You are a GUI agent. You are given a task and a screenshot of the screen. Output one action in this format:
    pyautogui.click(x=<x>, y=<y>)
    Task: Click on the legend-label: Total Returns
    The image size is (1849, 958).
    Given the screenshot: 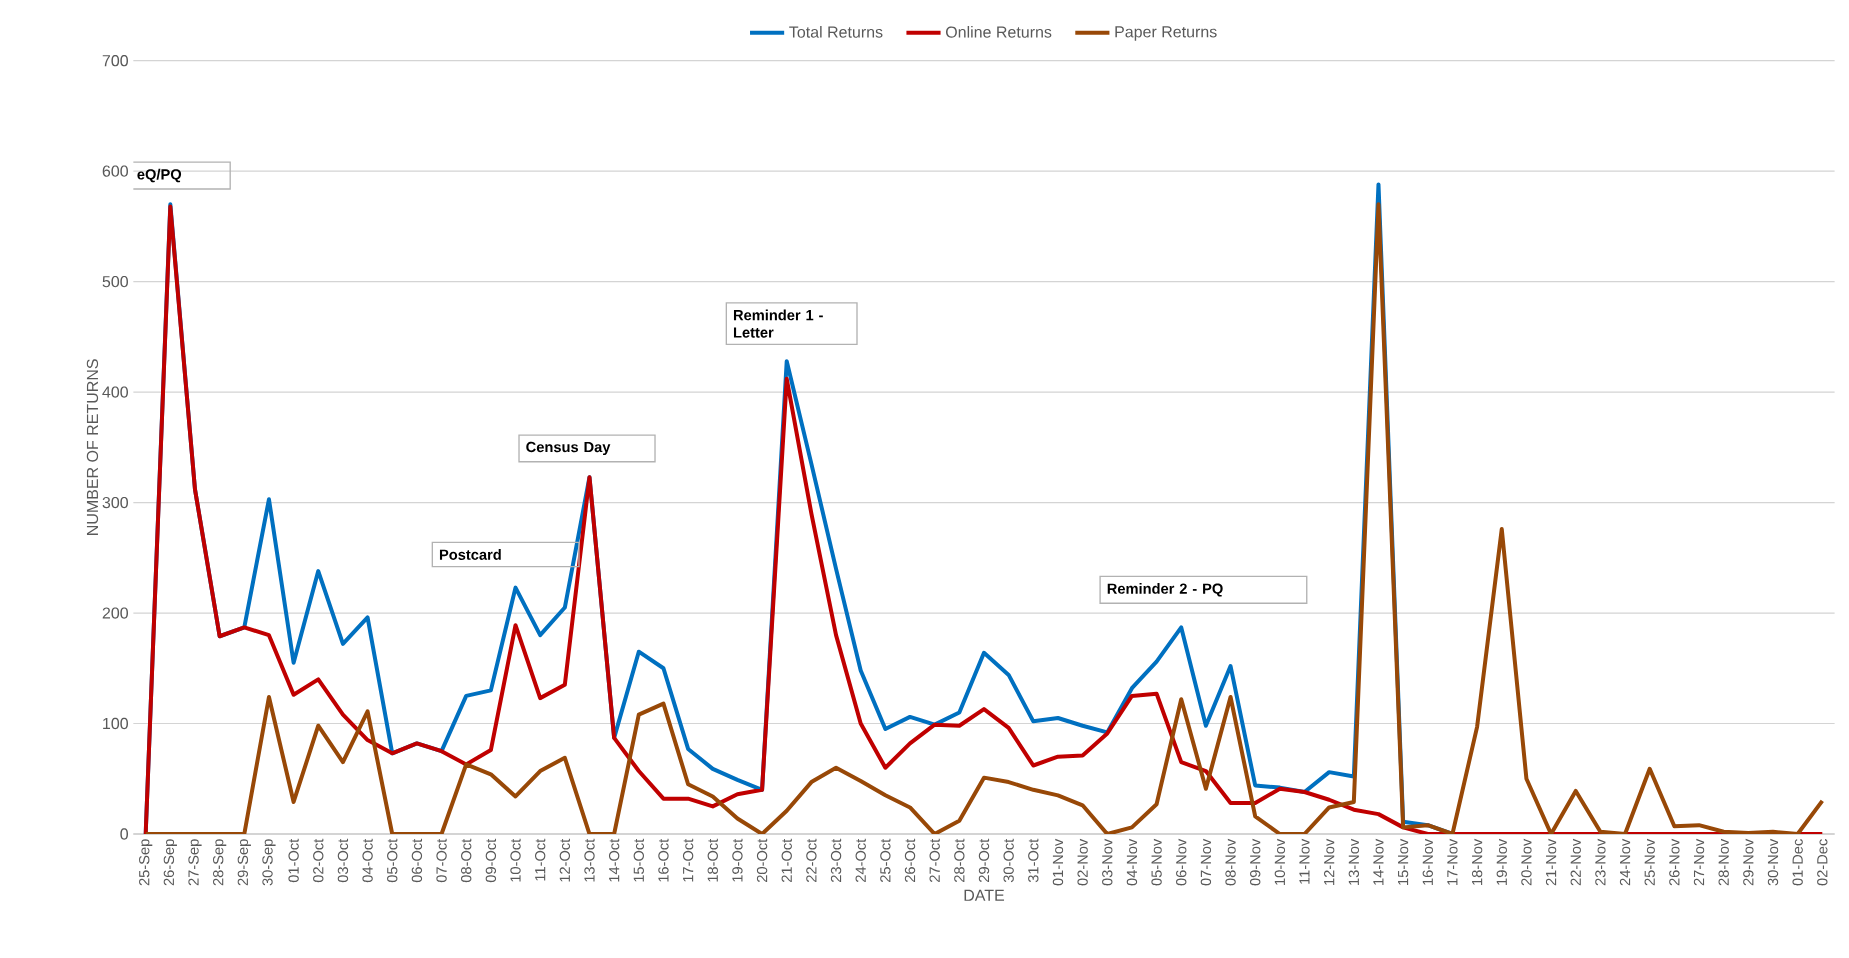 What is the action you would take?
    pyautogui.click(x=836, y=32)
    